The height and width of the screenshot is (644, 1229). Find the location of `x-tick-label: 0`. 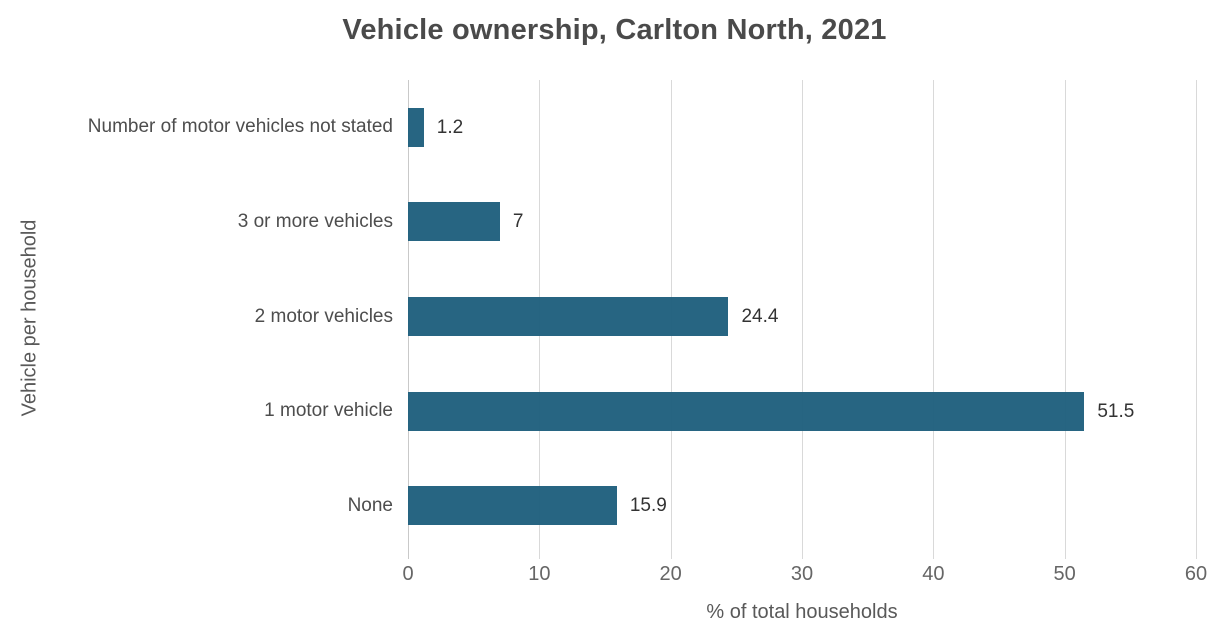

x-tick-label: 0 is located at coordinates (408, 574).